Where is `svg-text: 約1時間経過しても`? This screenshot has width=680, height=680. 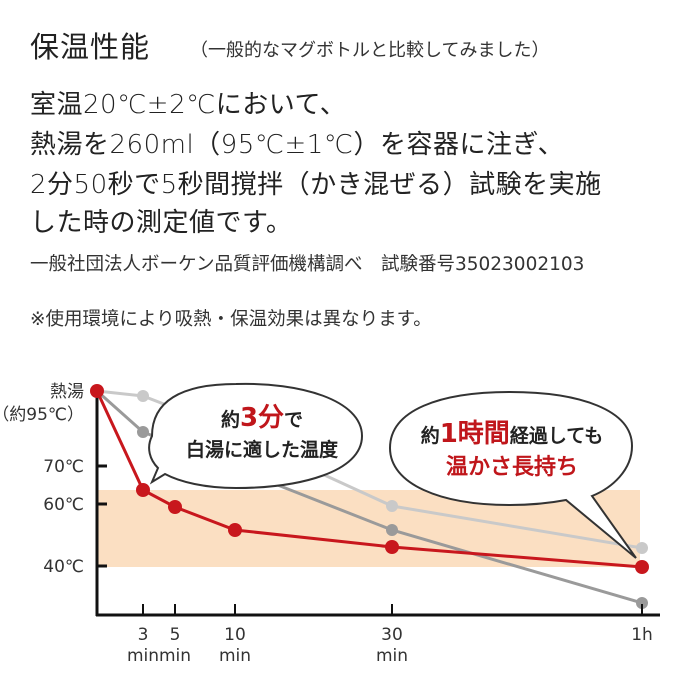
svg-text: 約1時間経過しても is located at coordinates (512, 434).